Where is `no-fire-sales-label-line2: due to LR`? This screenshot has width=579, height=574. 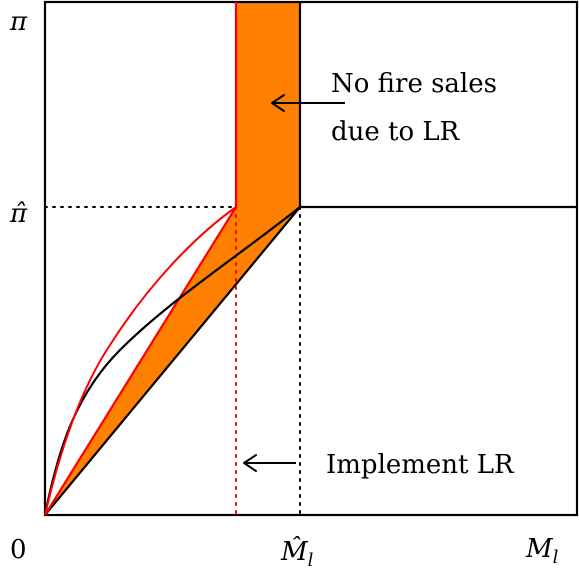
no-fire-sales-label-line2: due to LR is located at coordinates (396, 132).